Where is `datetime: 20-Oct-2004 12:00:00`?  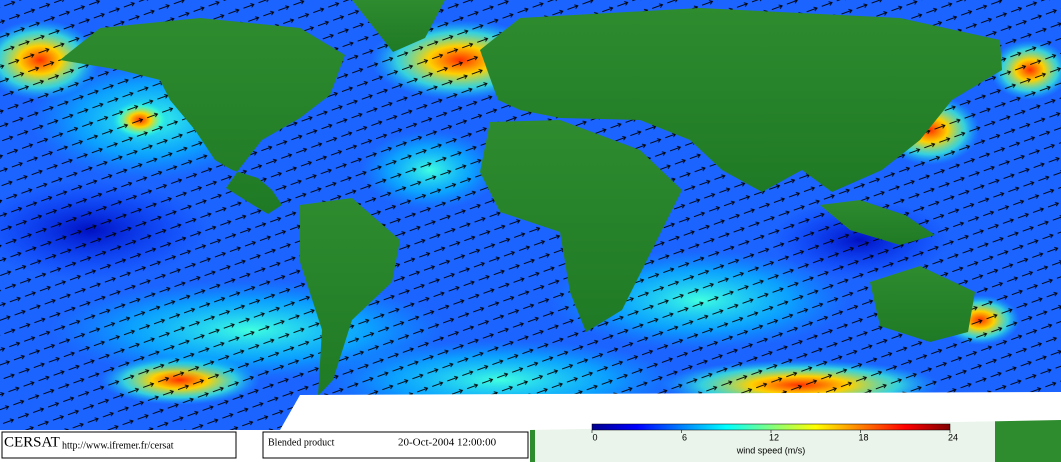 datetime: 20-Oct-2004 12:00:00 is located at coordinates (447, 443).